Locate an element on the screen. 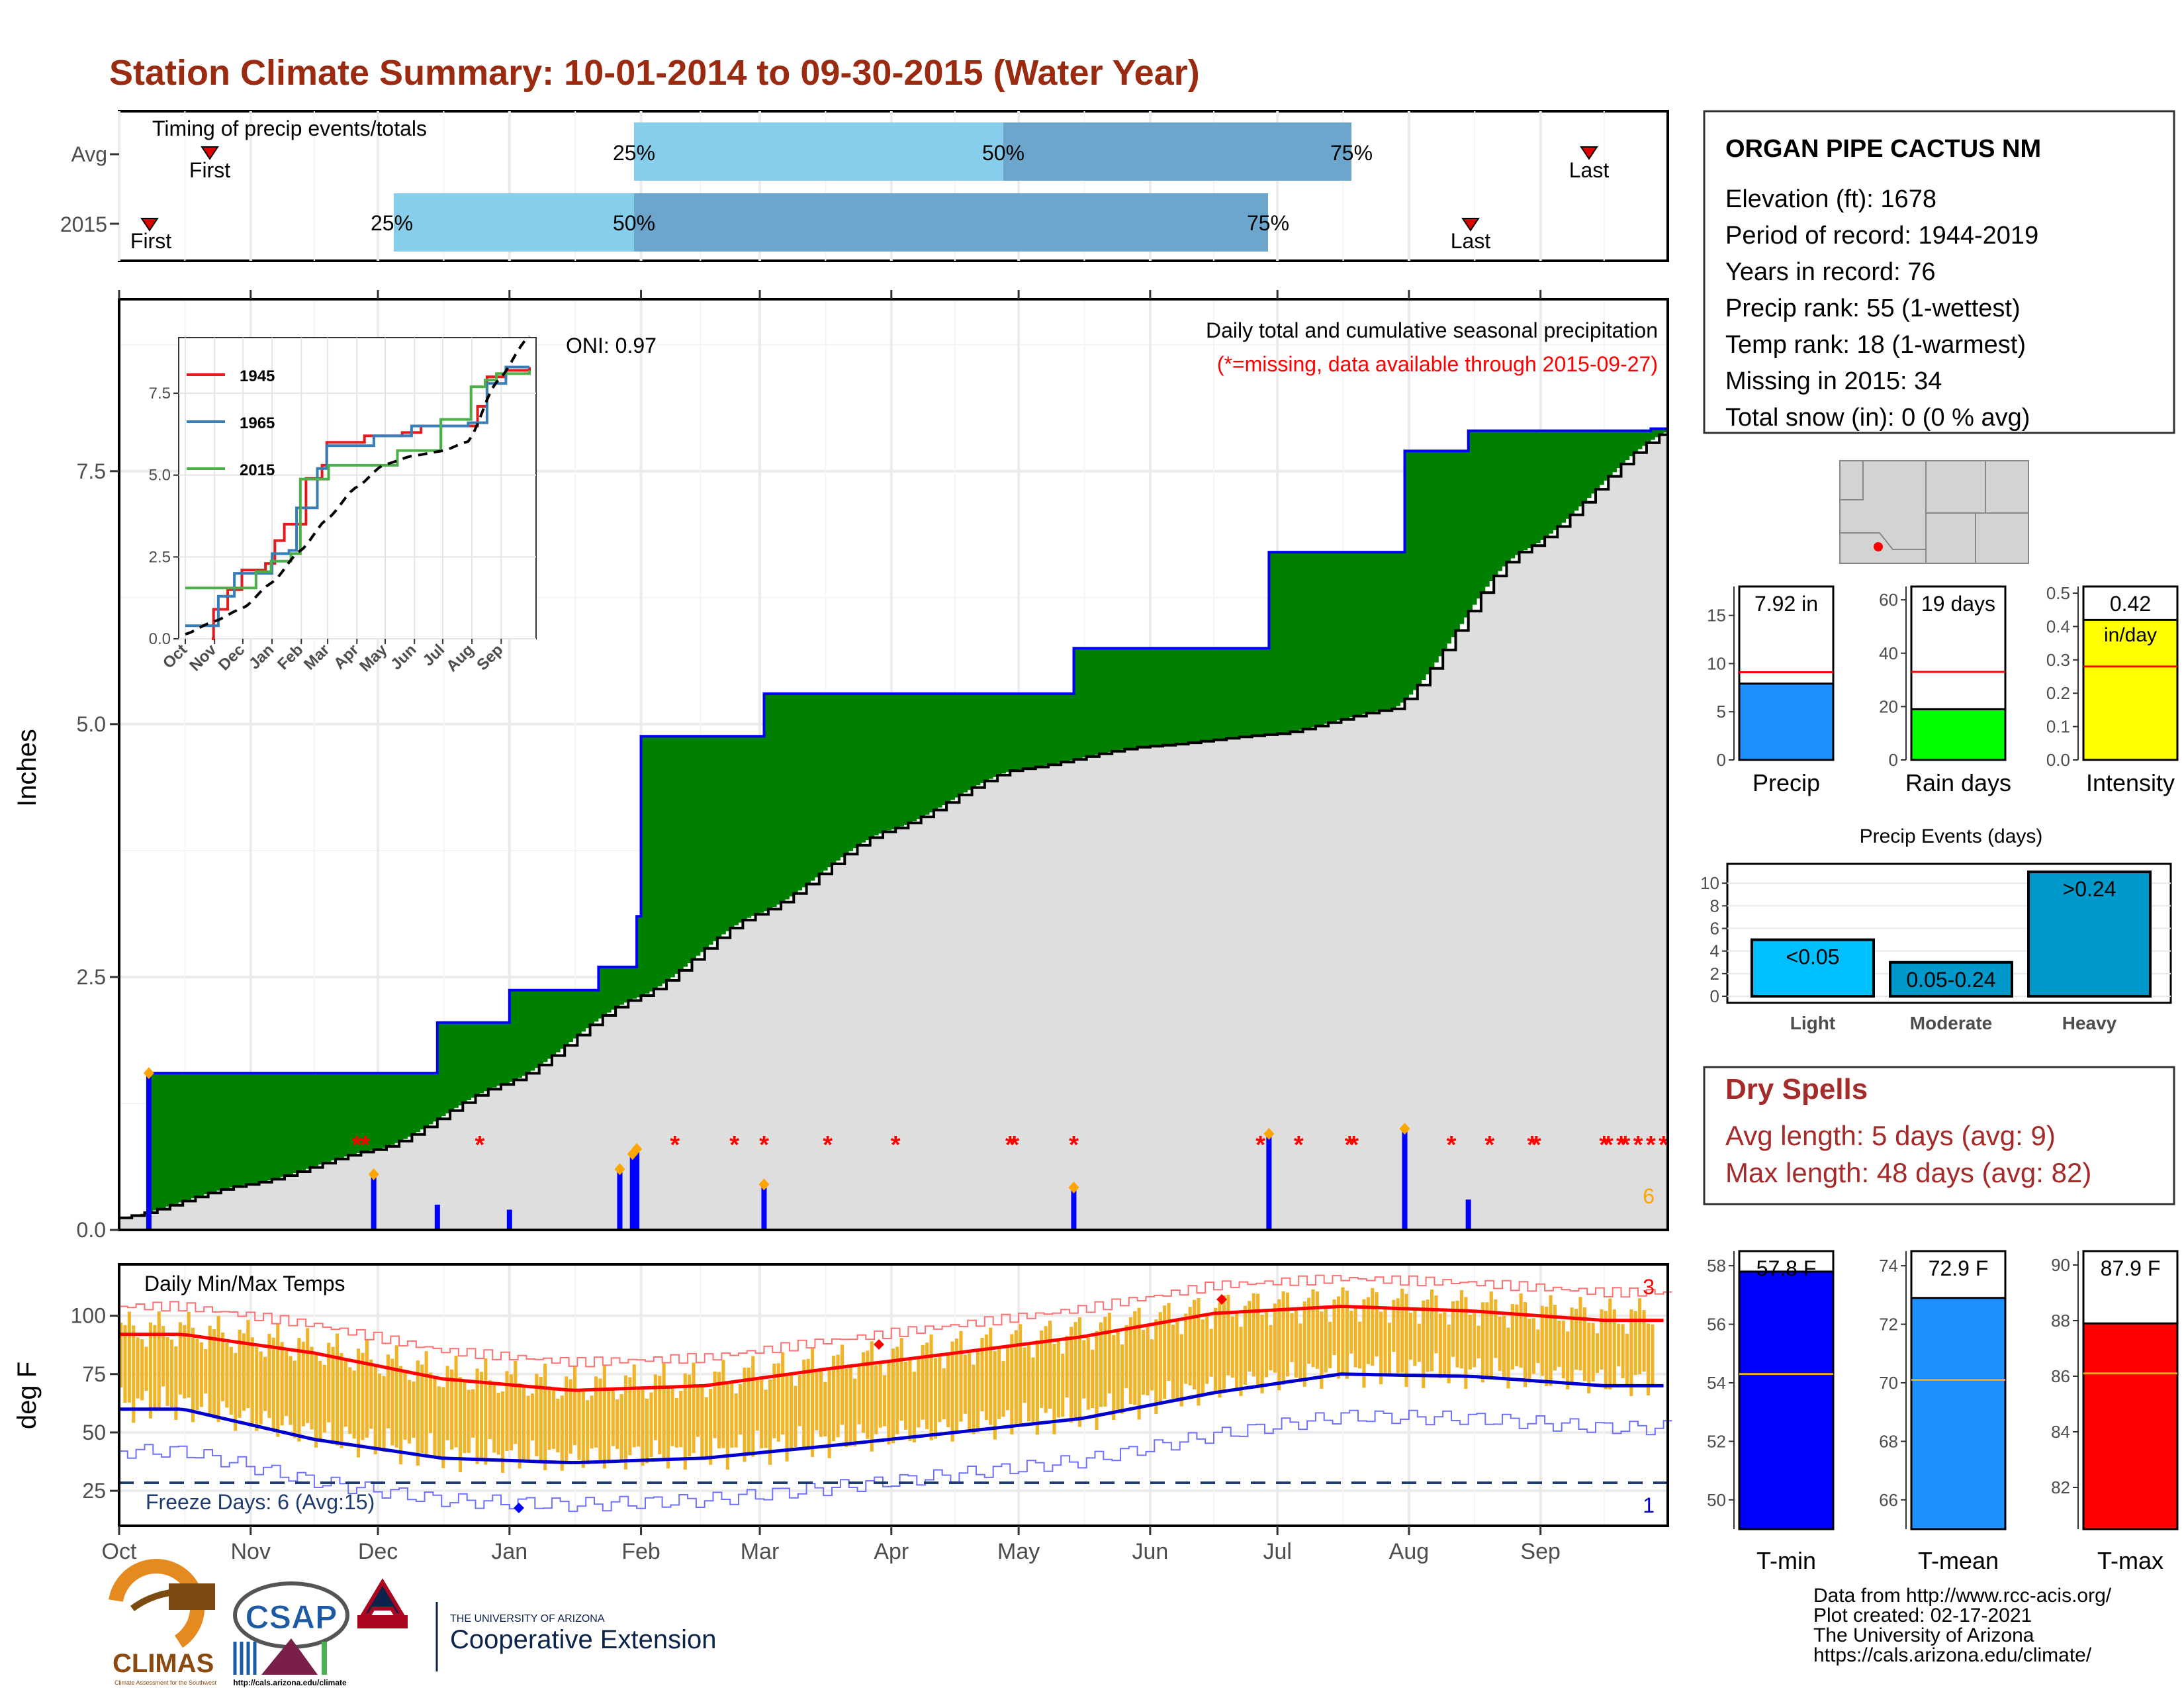 The width and height of the screenshot is (2184, 1688). events-y-tick-label: 2 is located at coordinates (1715, 974).